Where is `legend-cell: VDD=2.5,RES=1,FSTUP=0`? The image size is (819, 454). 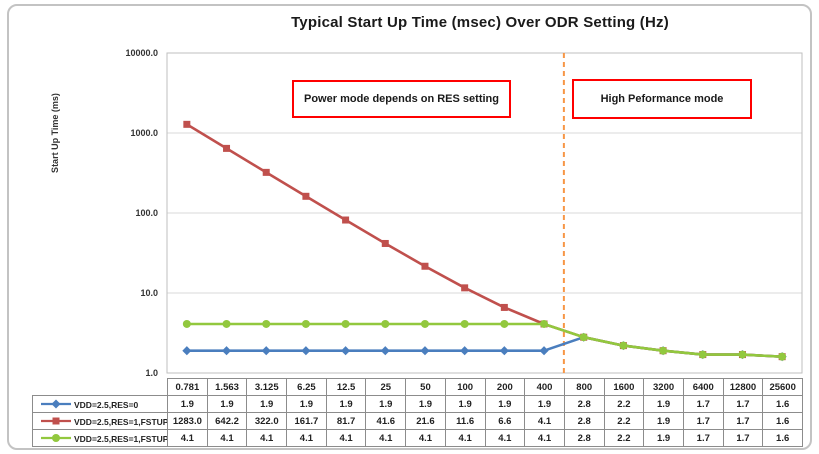 legend-cell: VDD=2.5,RES=1,FSTUP=0 is located at coordinates (100, 421).